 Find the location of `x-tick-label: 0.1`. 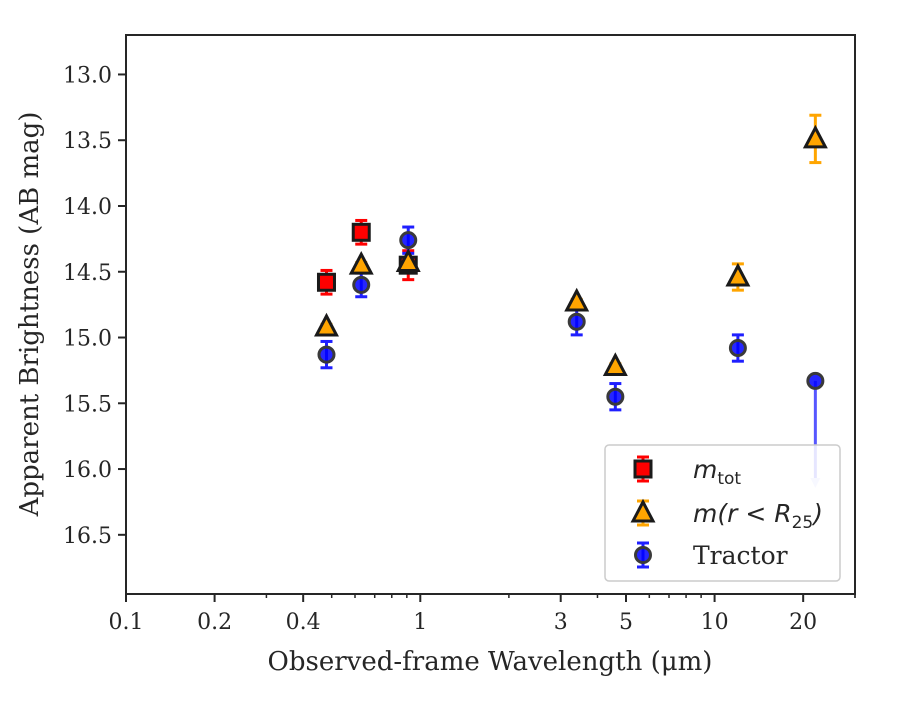

x-tick-label: 0.1 is located at coordinates (126, 622).